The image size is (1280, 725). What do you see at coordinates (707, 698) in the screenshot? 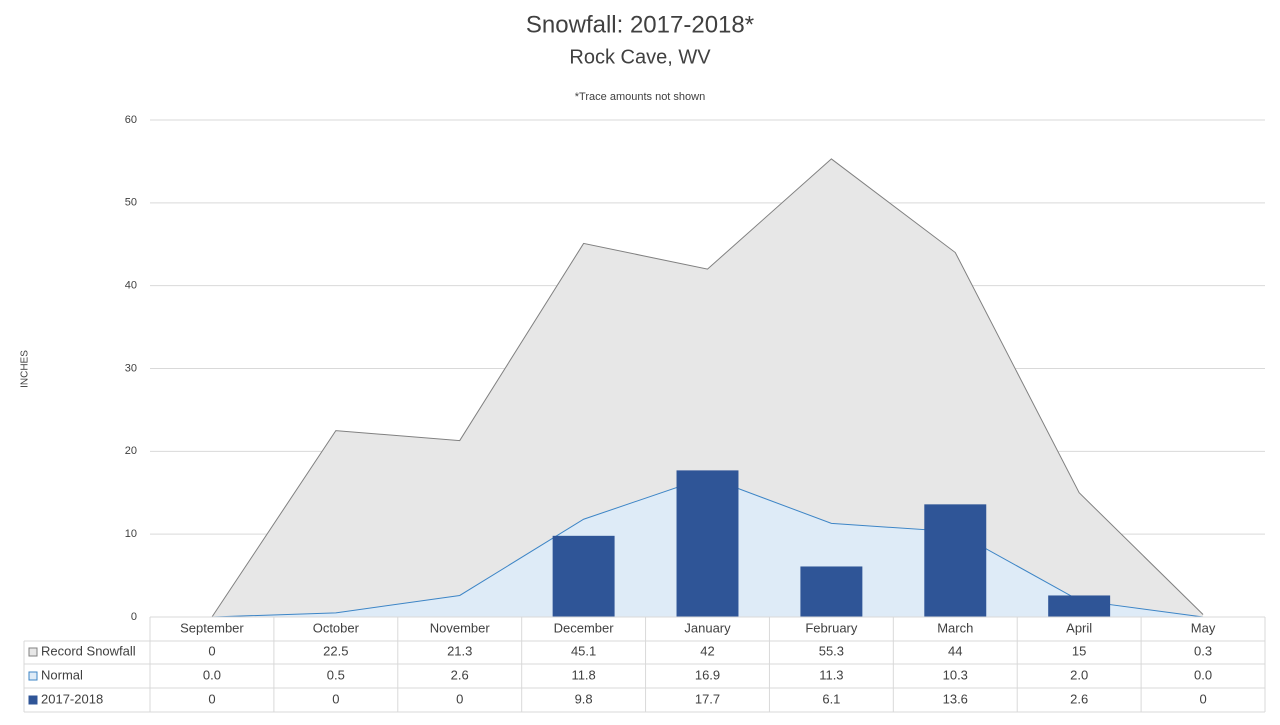
I see `table-value: 17.7` at bounding box center [707, 698].